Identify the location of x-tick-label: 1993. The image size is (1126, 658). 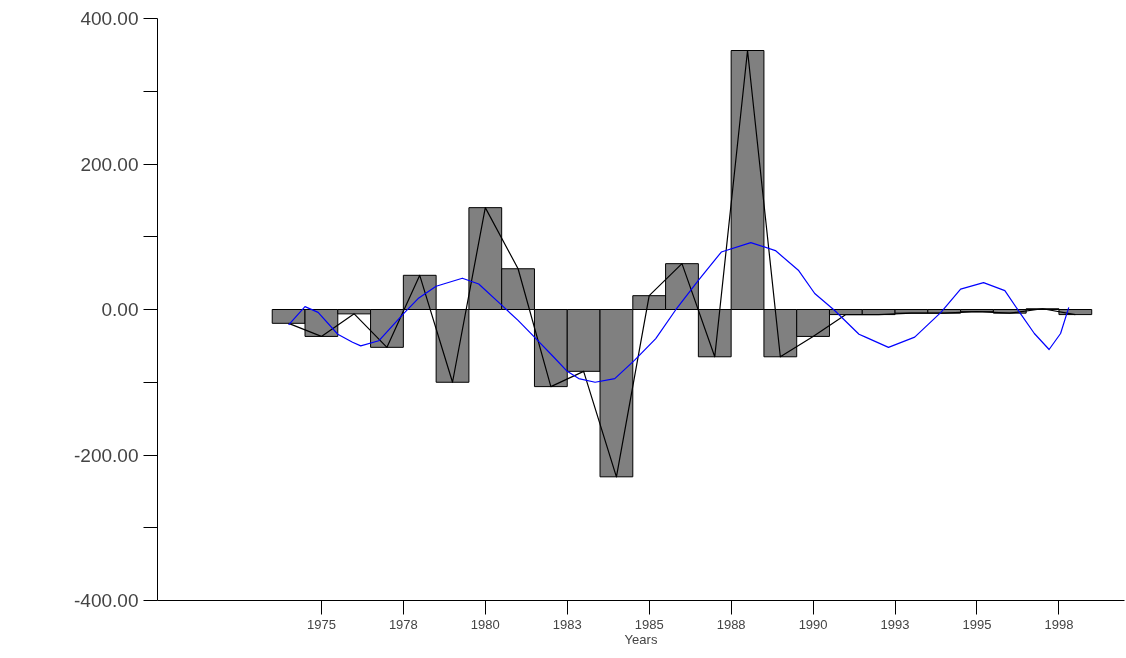
(895, 624).